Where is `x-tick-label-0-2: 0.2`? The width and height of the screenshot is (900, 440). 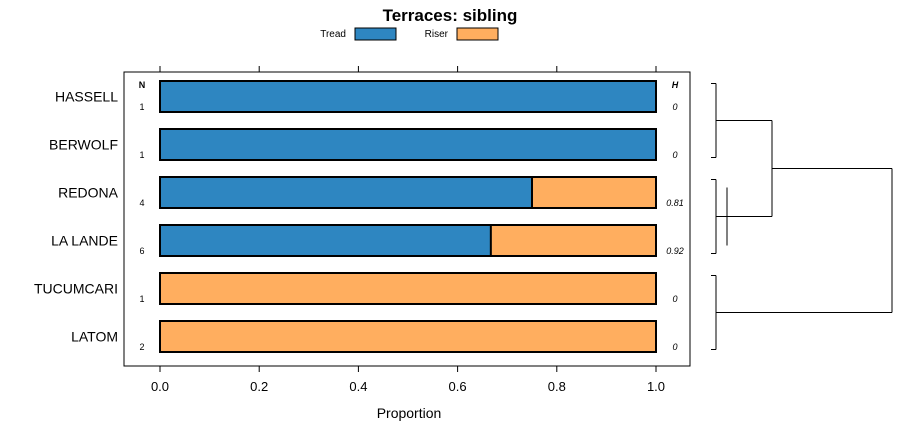
x-tick-label-0-2: 0.2 is located at coordinates (259, 386).